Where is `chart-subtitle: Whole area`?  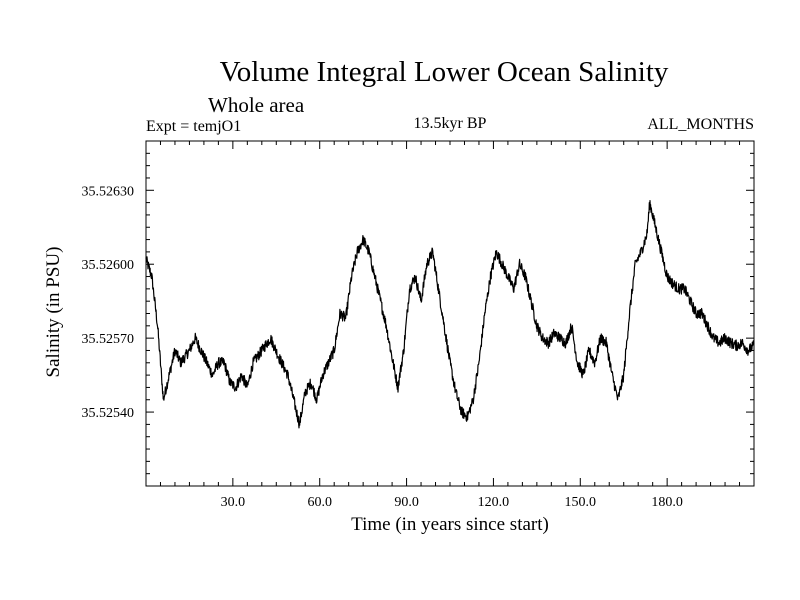
chart-subtitle: Whole area is located at coordinates (256, 105).